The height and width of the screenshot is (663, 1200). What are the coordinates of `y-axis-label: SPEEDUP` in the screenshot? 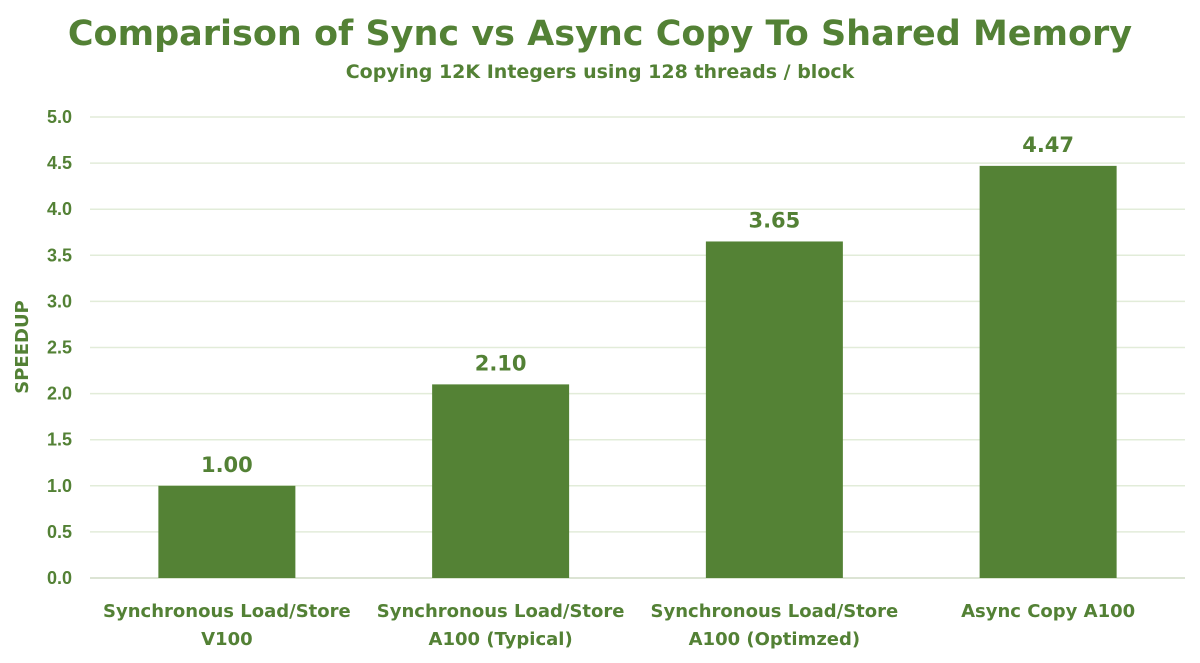 It's located at (22, 347).